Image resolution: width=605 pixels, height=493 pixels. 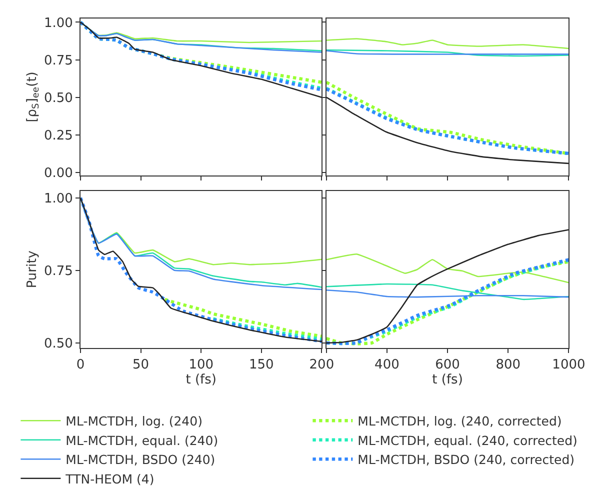 I want to click on x-tick-label: 600, so click(x=447, y=364).